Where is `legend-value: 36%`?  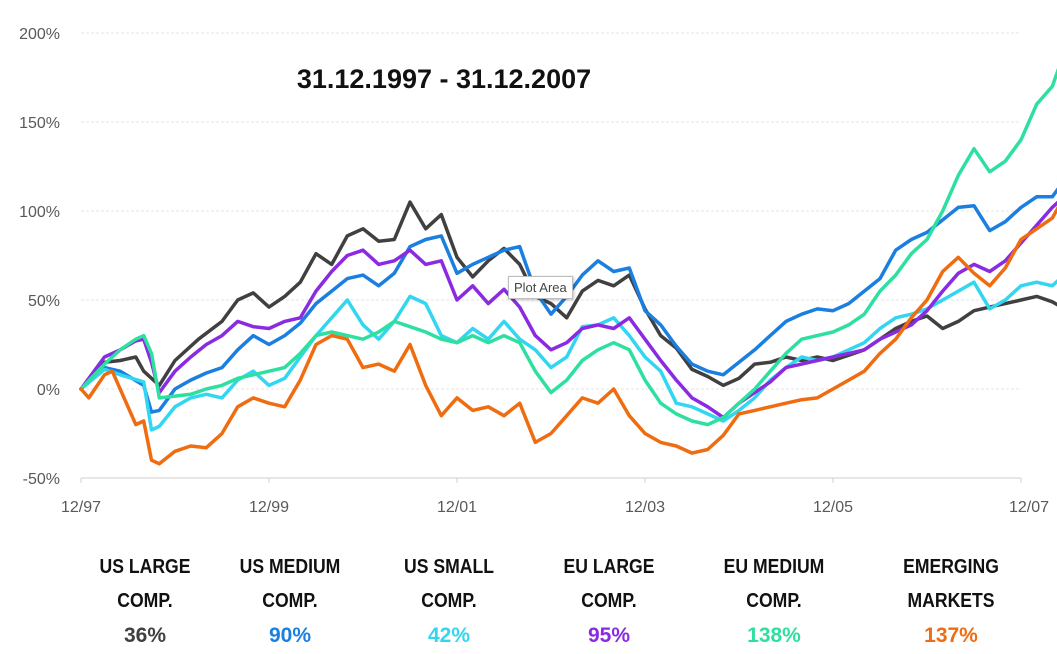
legend-value: 36% is located at coordinates (145, 635).